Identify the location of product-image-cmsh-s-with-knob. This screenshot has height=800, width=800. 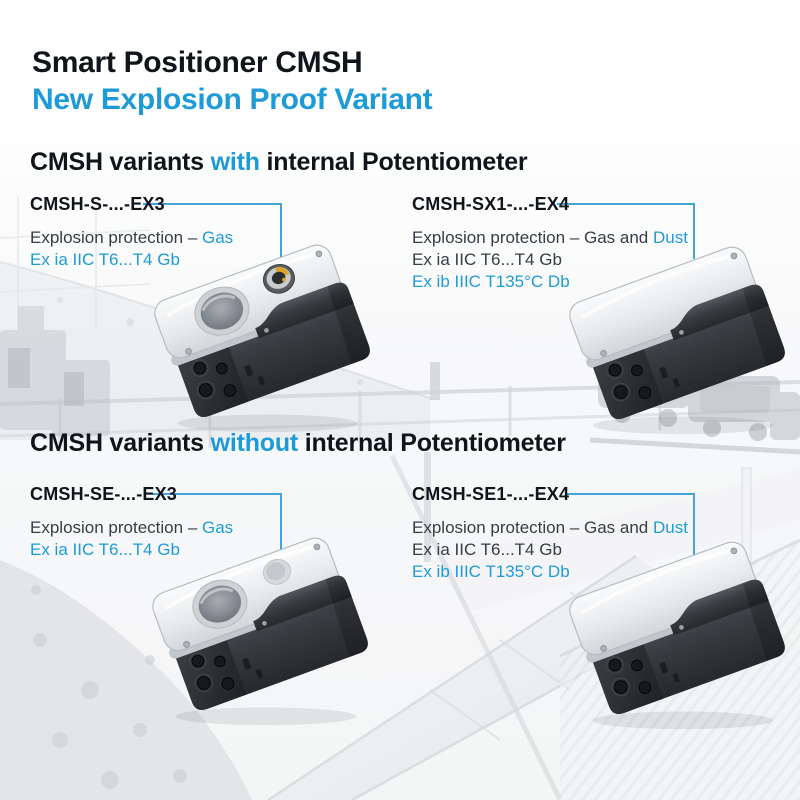
(263, 341).